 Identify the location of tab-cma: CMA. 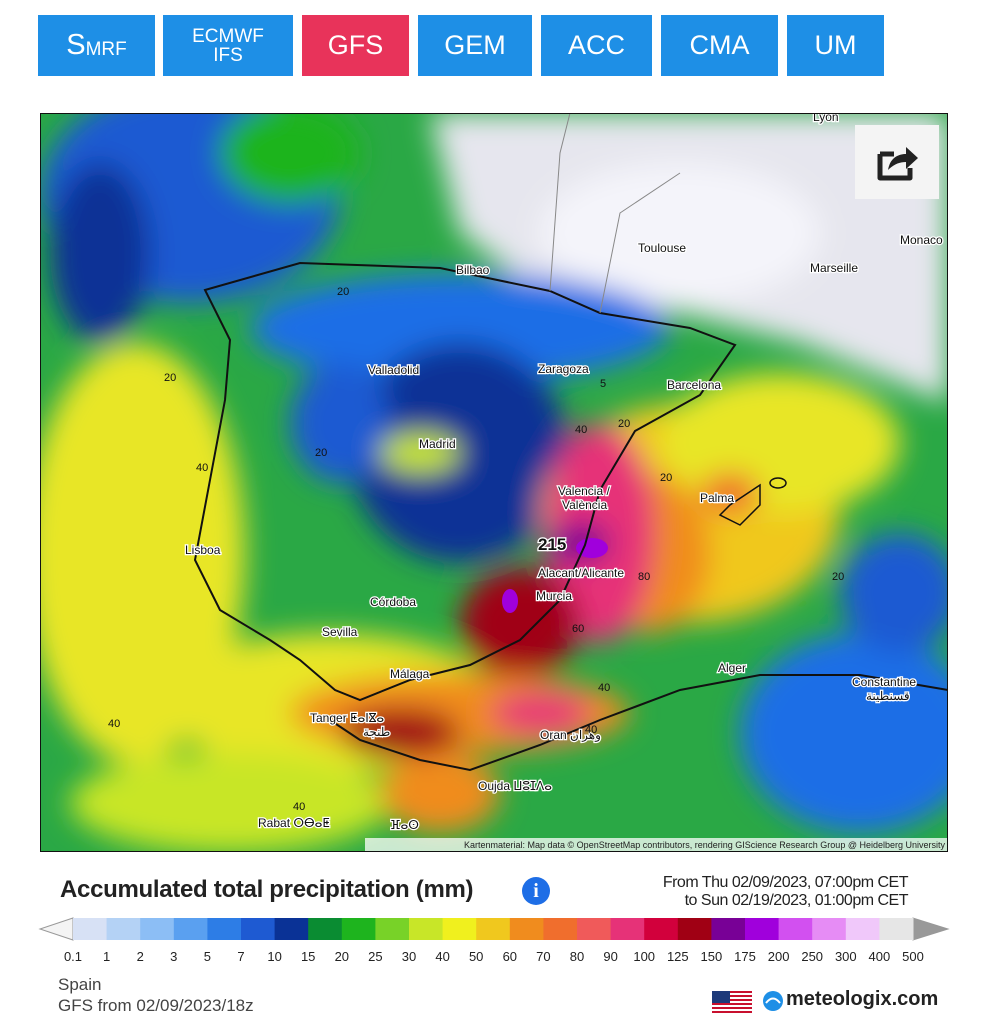
(719, 45).